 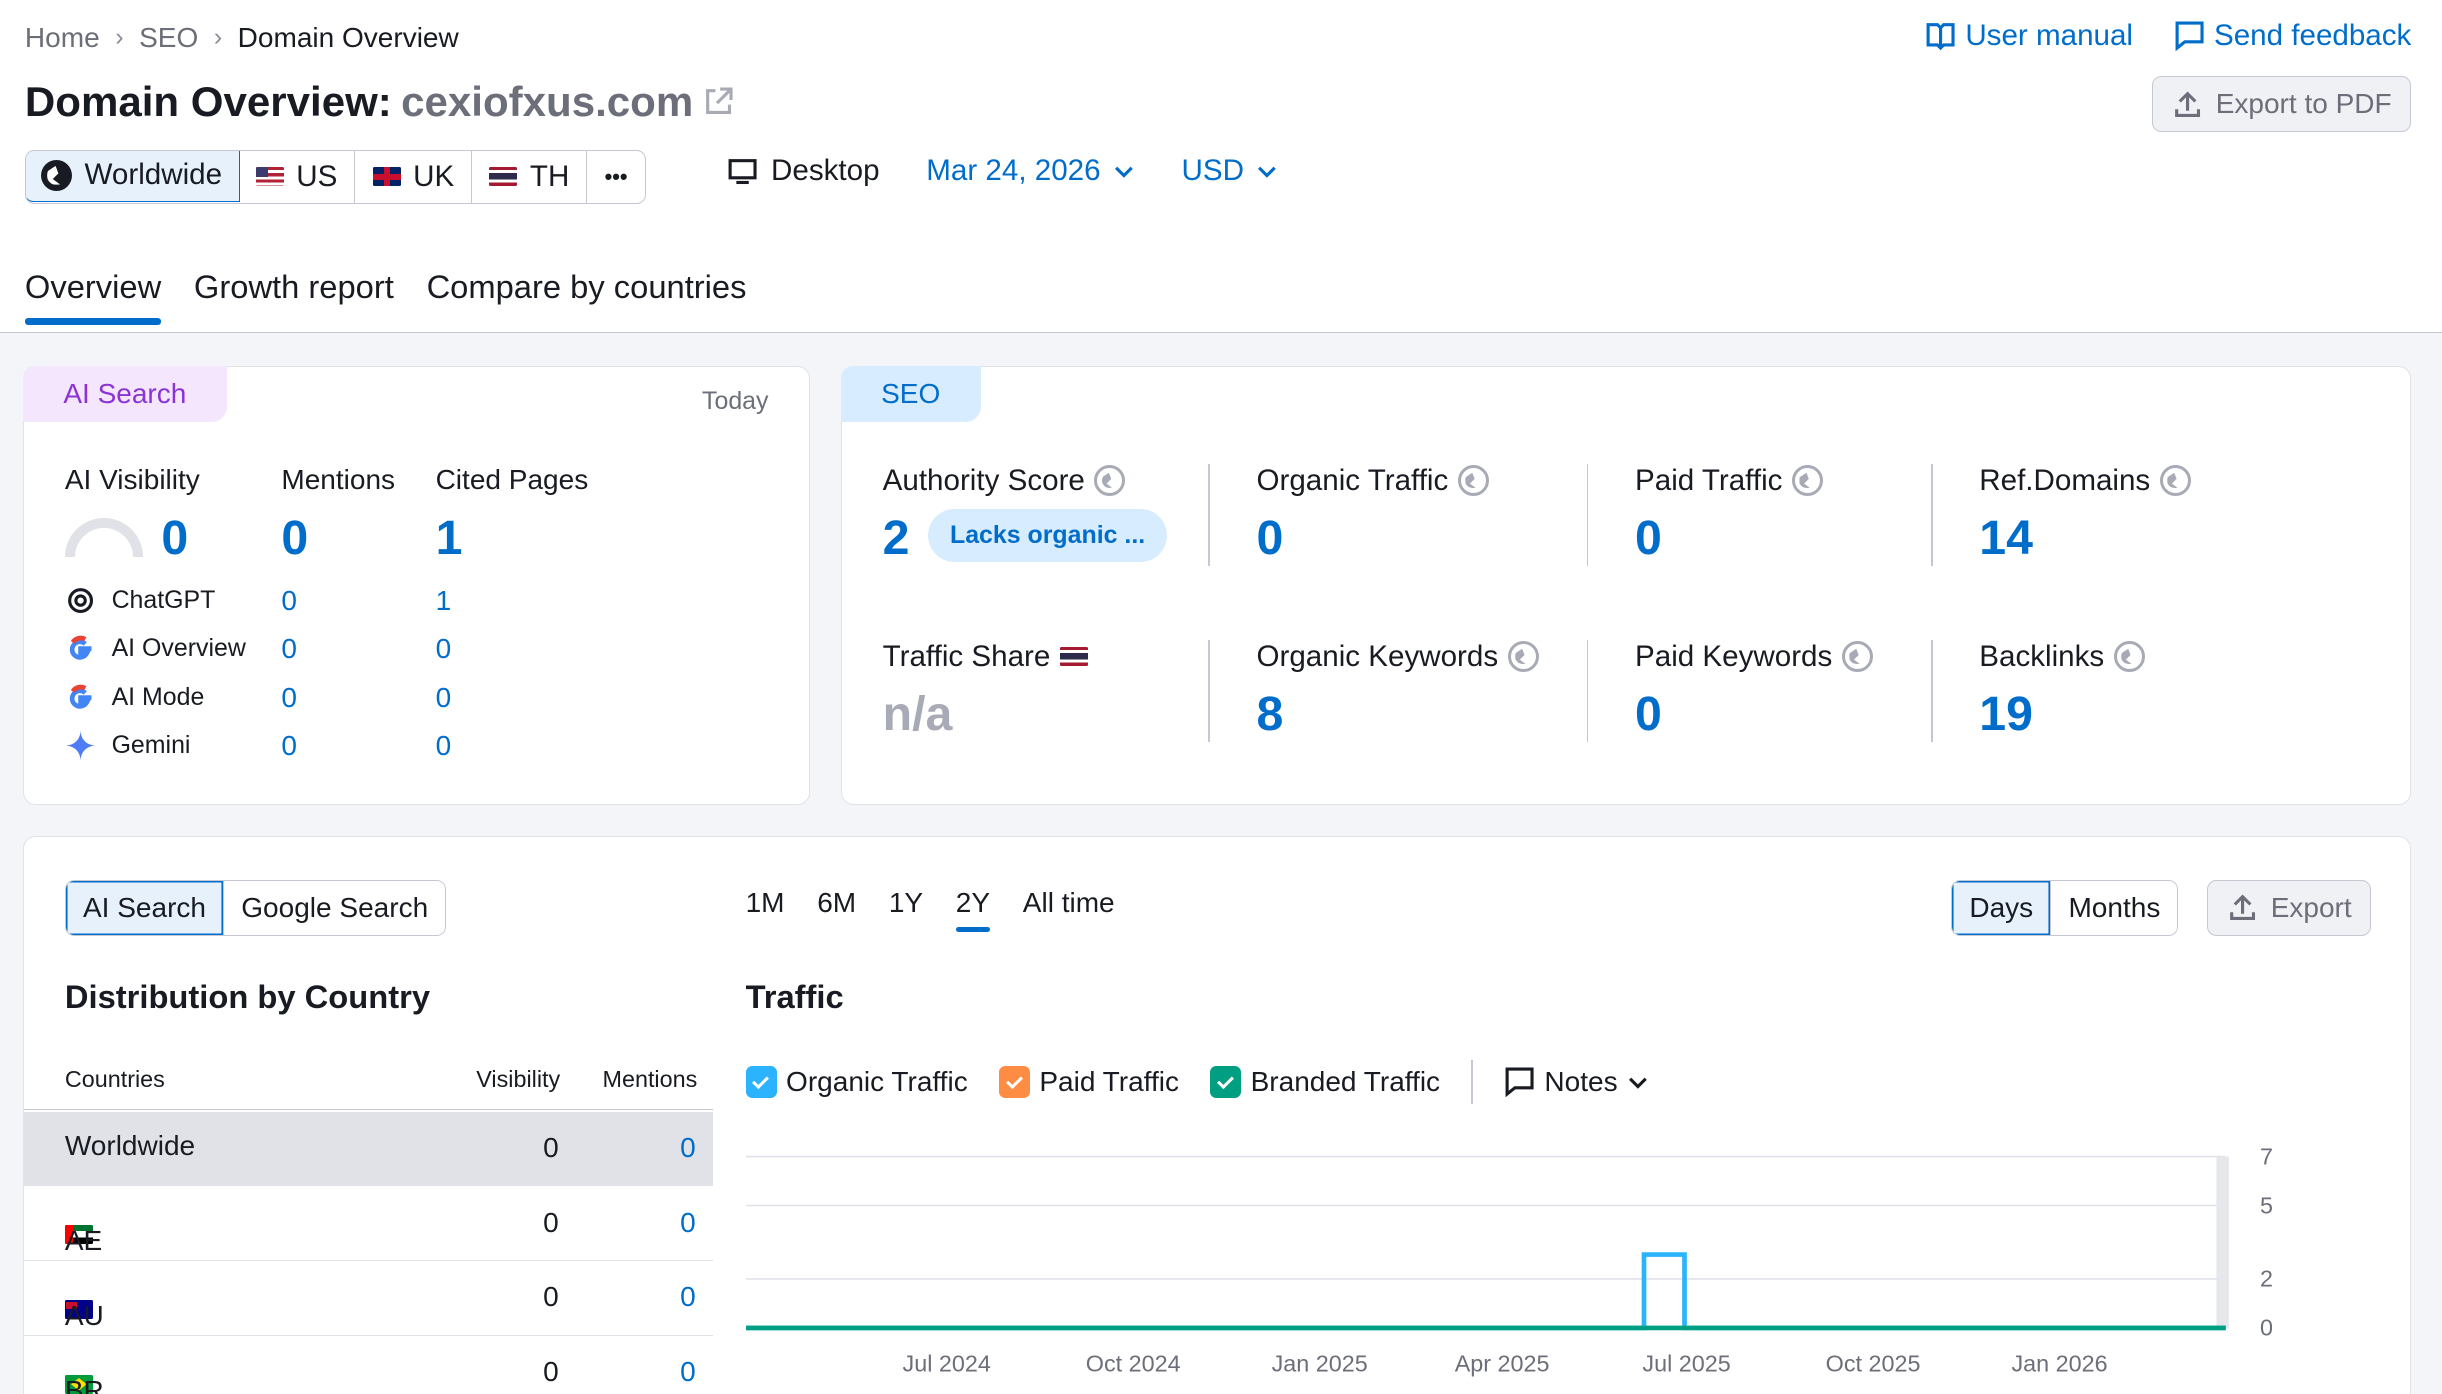 I want to click on device-selector: Desktop, so click(x=803, y=171).